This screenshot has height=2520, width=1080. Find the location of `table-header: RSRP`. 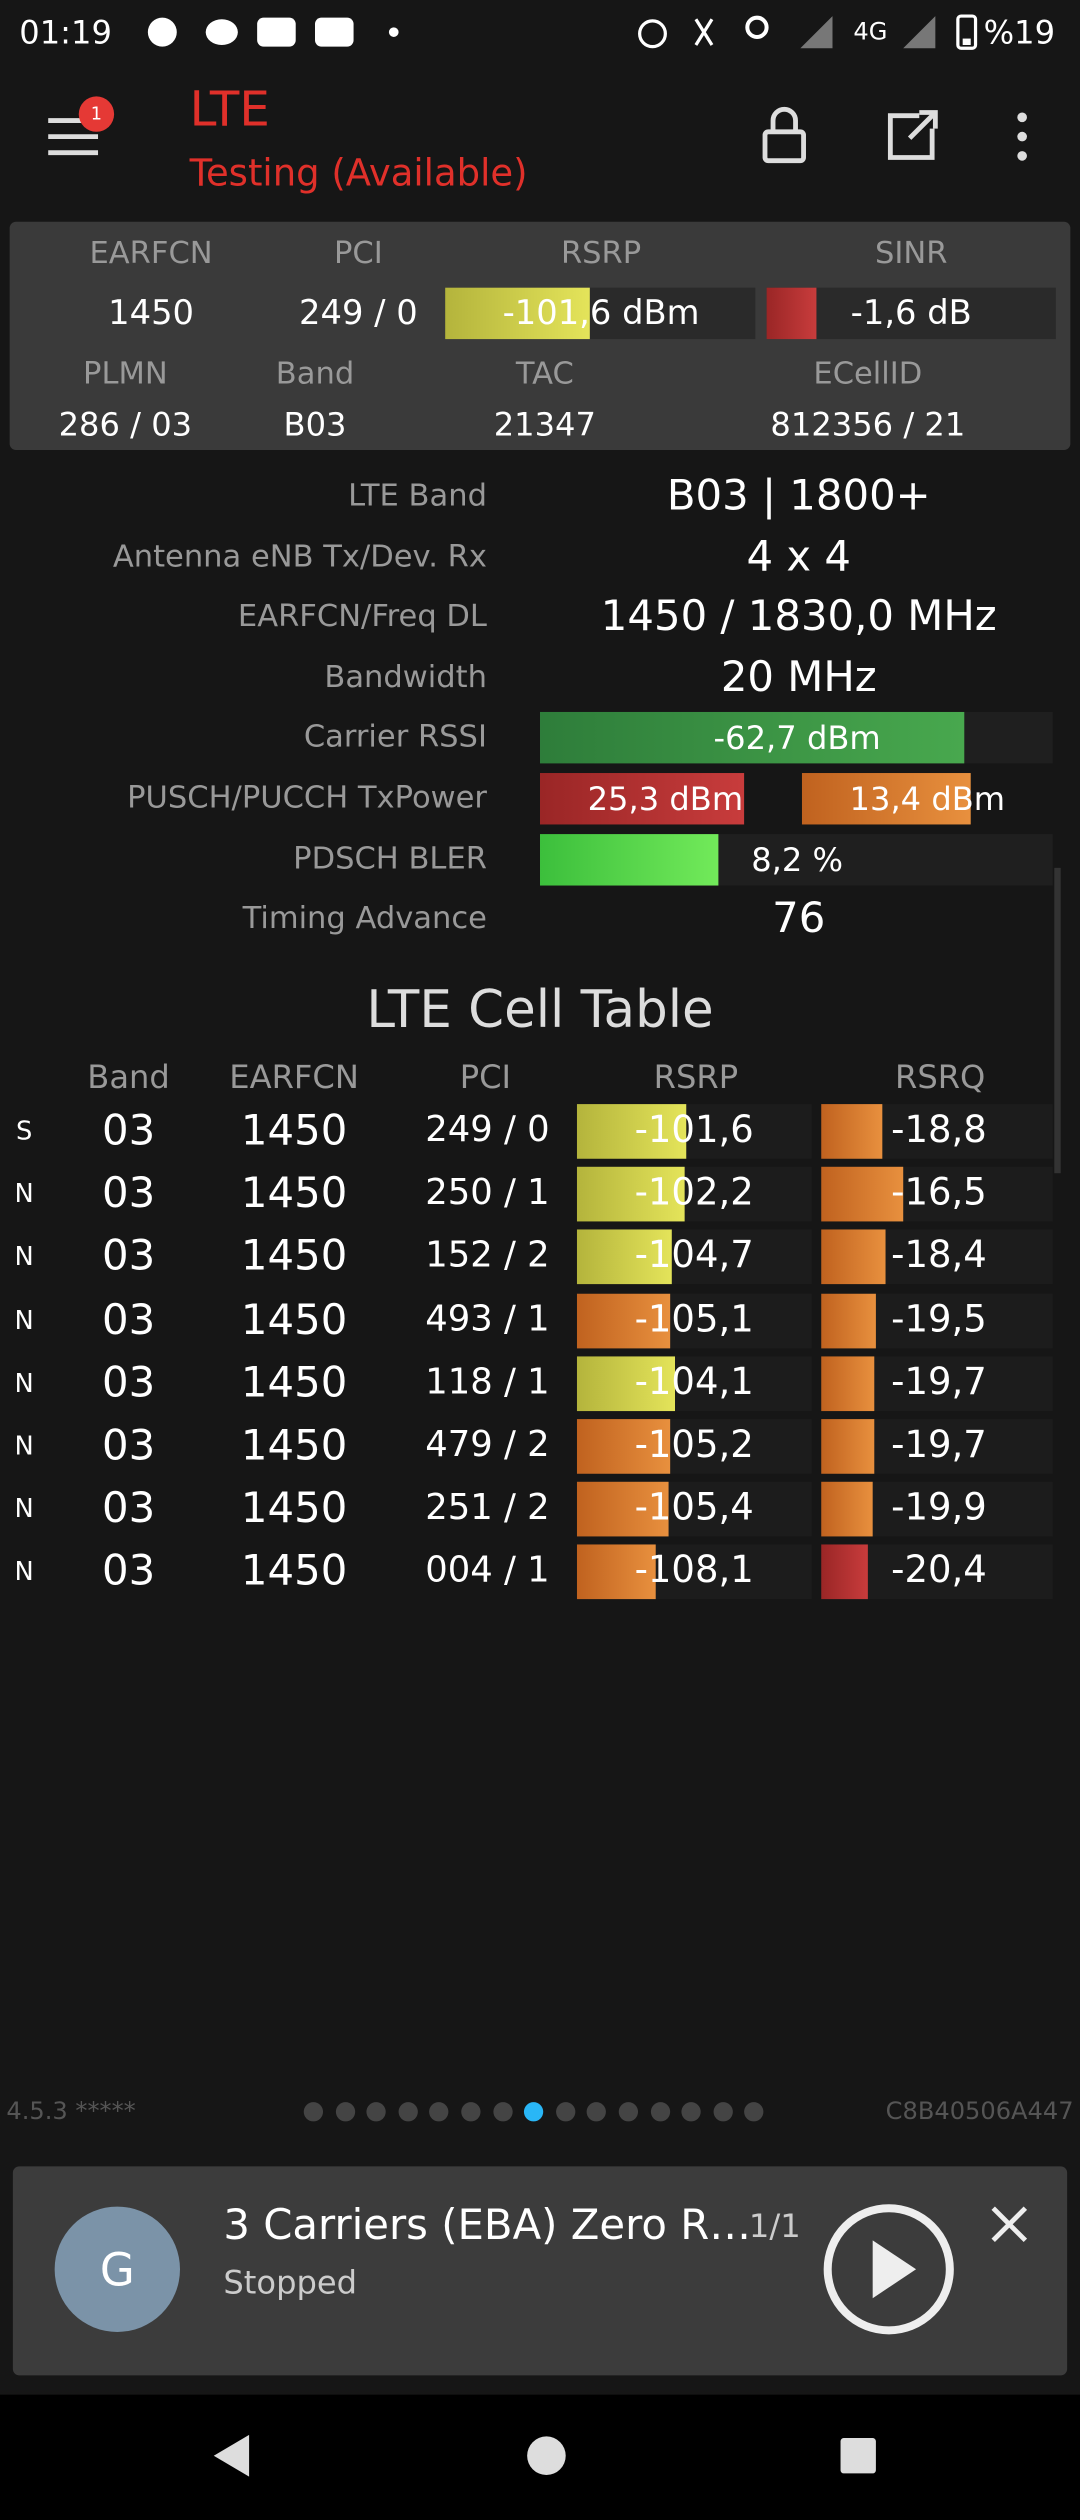

table-header: RSRP is located at coordinates (696, 1077).